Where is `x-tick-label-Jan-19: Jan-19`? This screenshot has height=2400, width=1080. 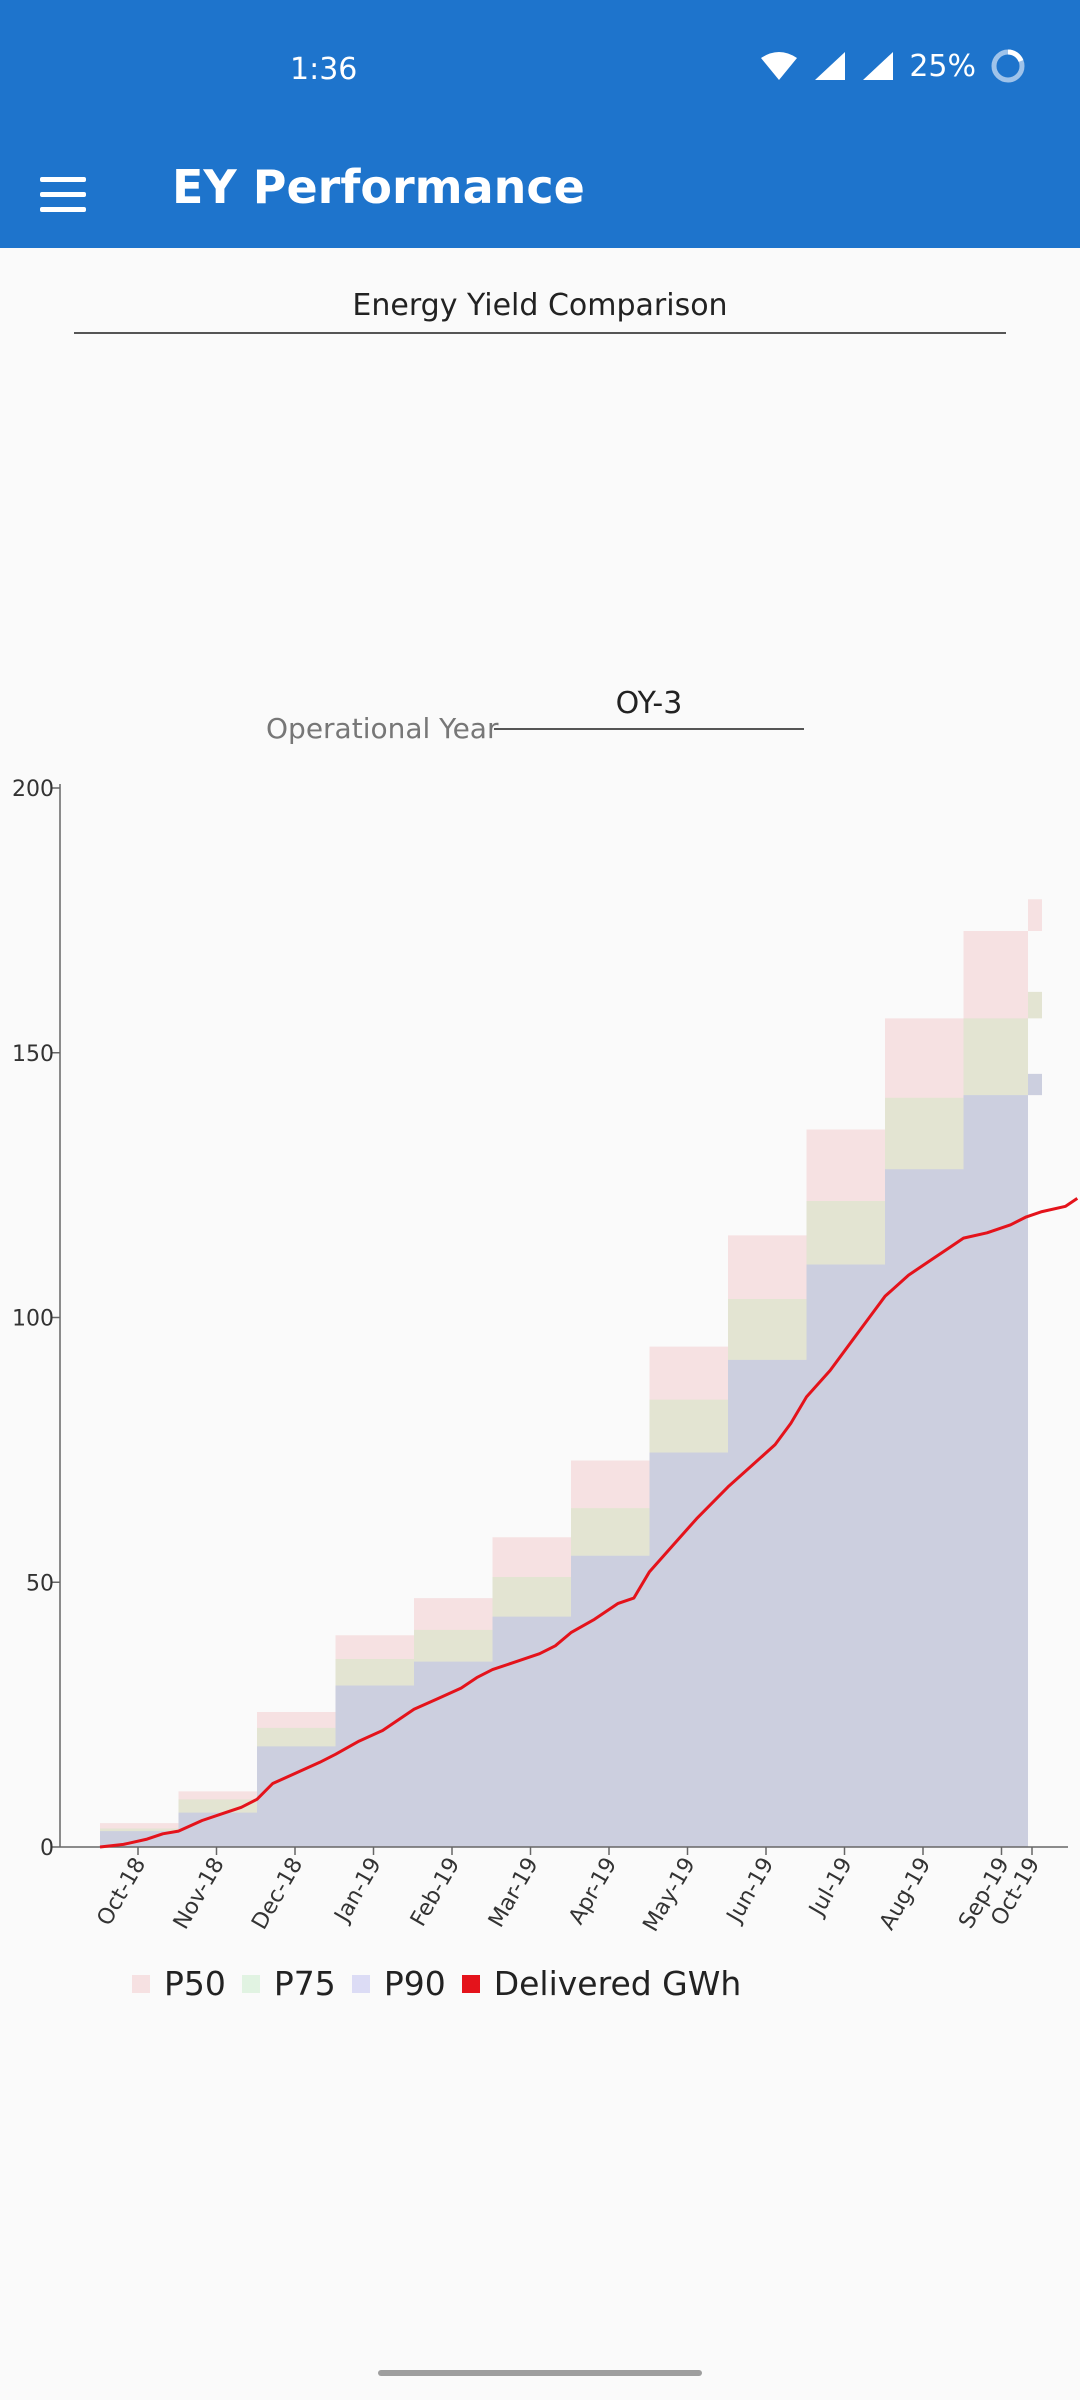
x-tick-label-Jan-19: Jan-19 is located at coordinates (358, 1891).